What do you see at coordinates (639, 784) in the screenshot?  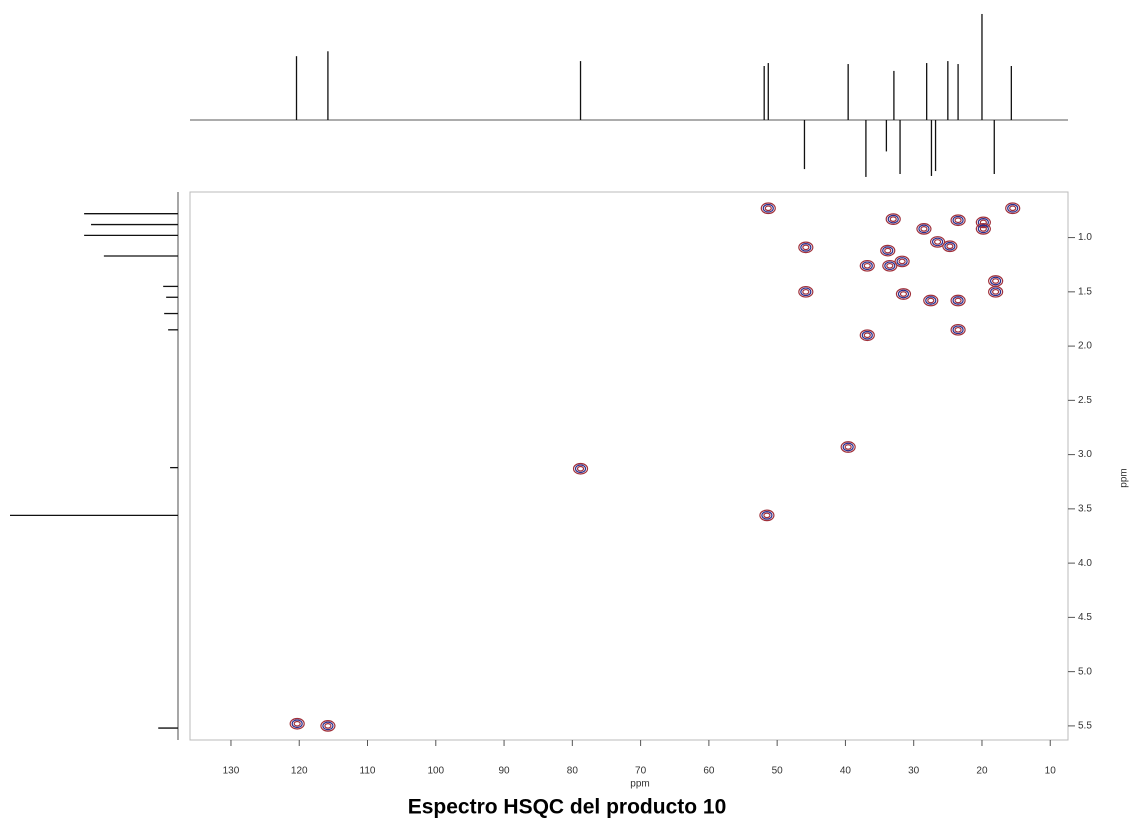 I see `x-axis-label: ppm` at bounding box center [639, 784].